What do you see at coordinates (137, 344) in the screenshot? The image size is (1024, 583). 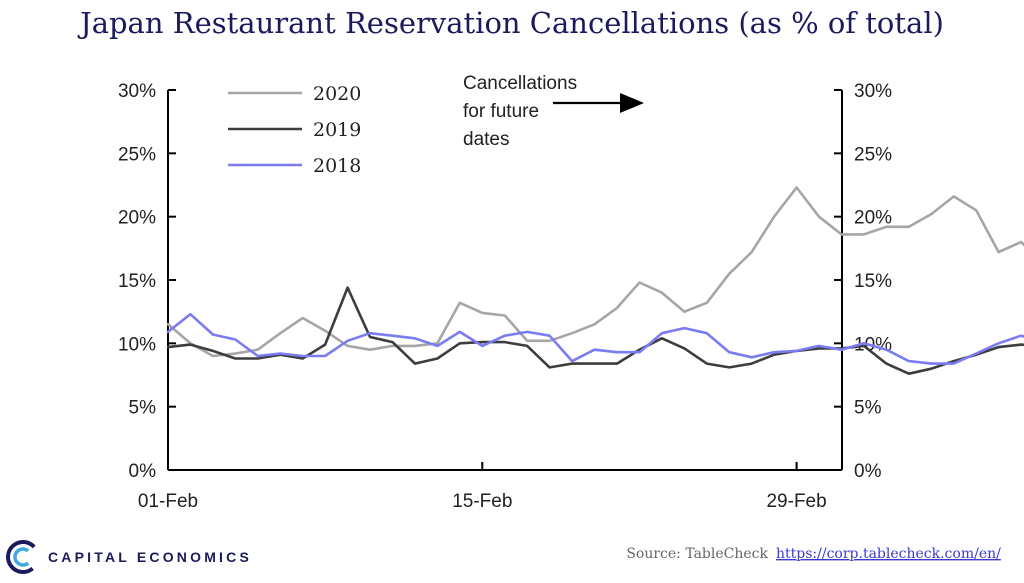 I see `y-tick-label-left: 10%` at bounding box center [137, 344].